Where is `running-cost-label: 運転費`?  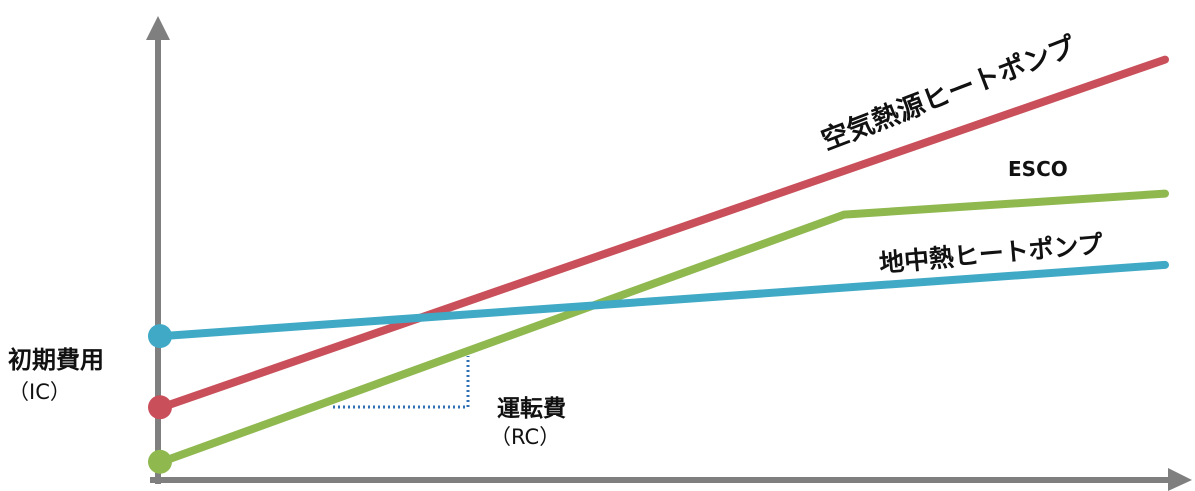
running-cost-label: 運転費 is located at coordinates (531, 409).